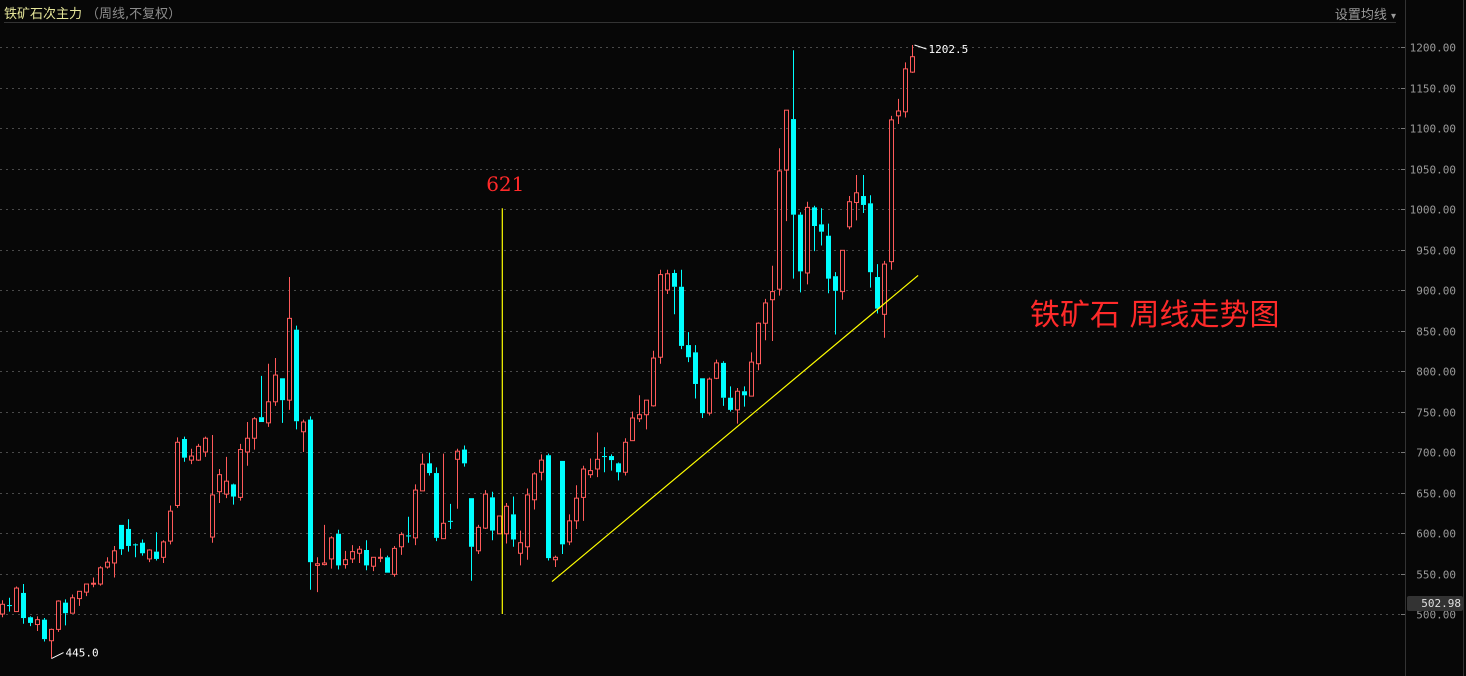 The image size is (1466, 676). Describe the element at coordinates (43, 14) in the screenshot. I see `instrument-name: 铁矿石次主力` at that location.